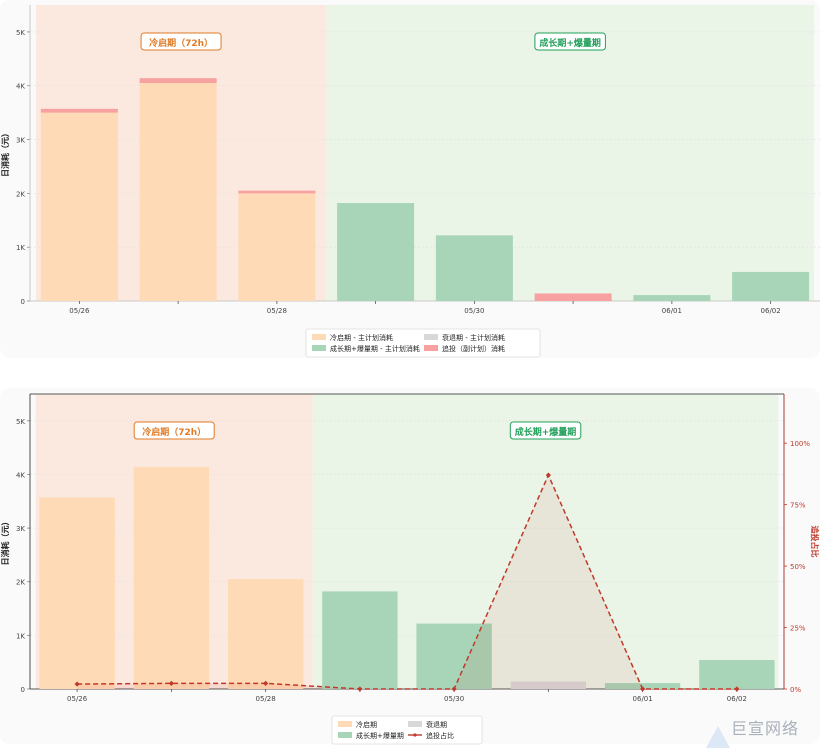 This screenshot has height=748, width=823. Describe the element at coordinates (366, 724) in the screenshot. I see `legend-label: 冷启期` at that location.